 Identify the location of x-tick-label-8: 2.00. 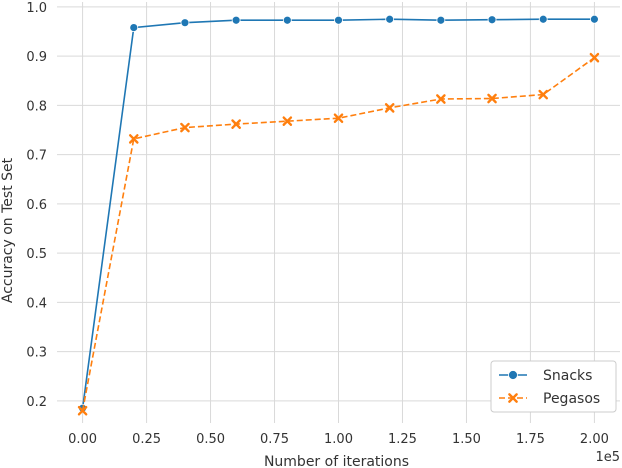
(594, 439).